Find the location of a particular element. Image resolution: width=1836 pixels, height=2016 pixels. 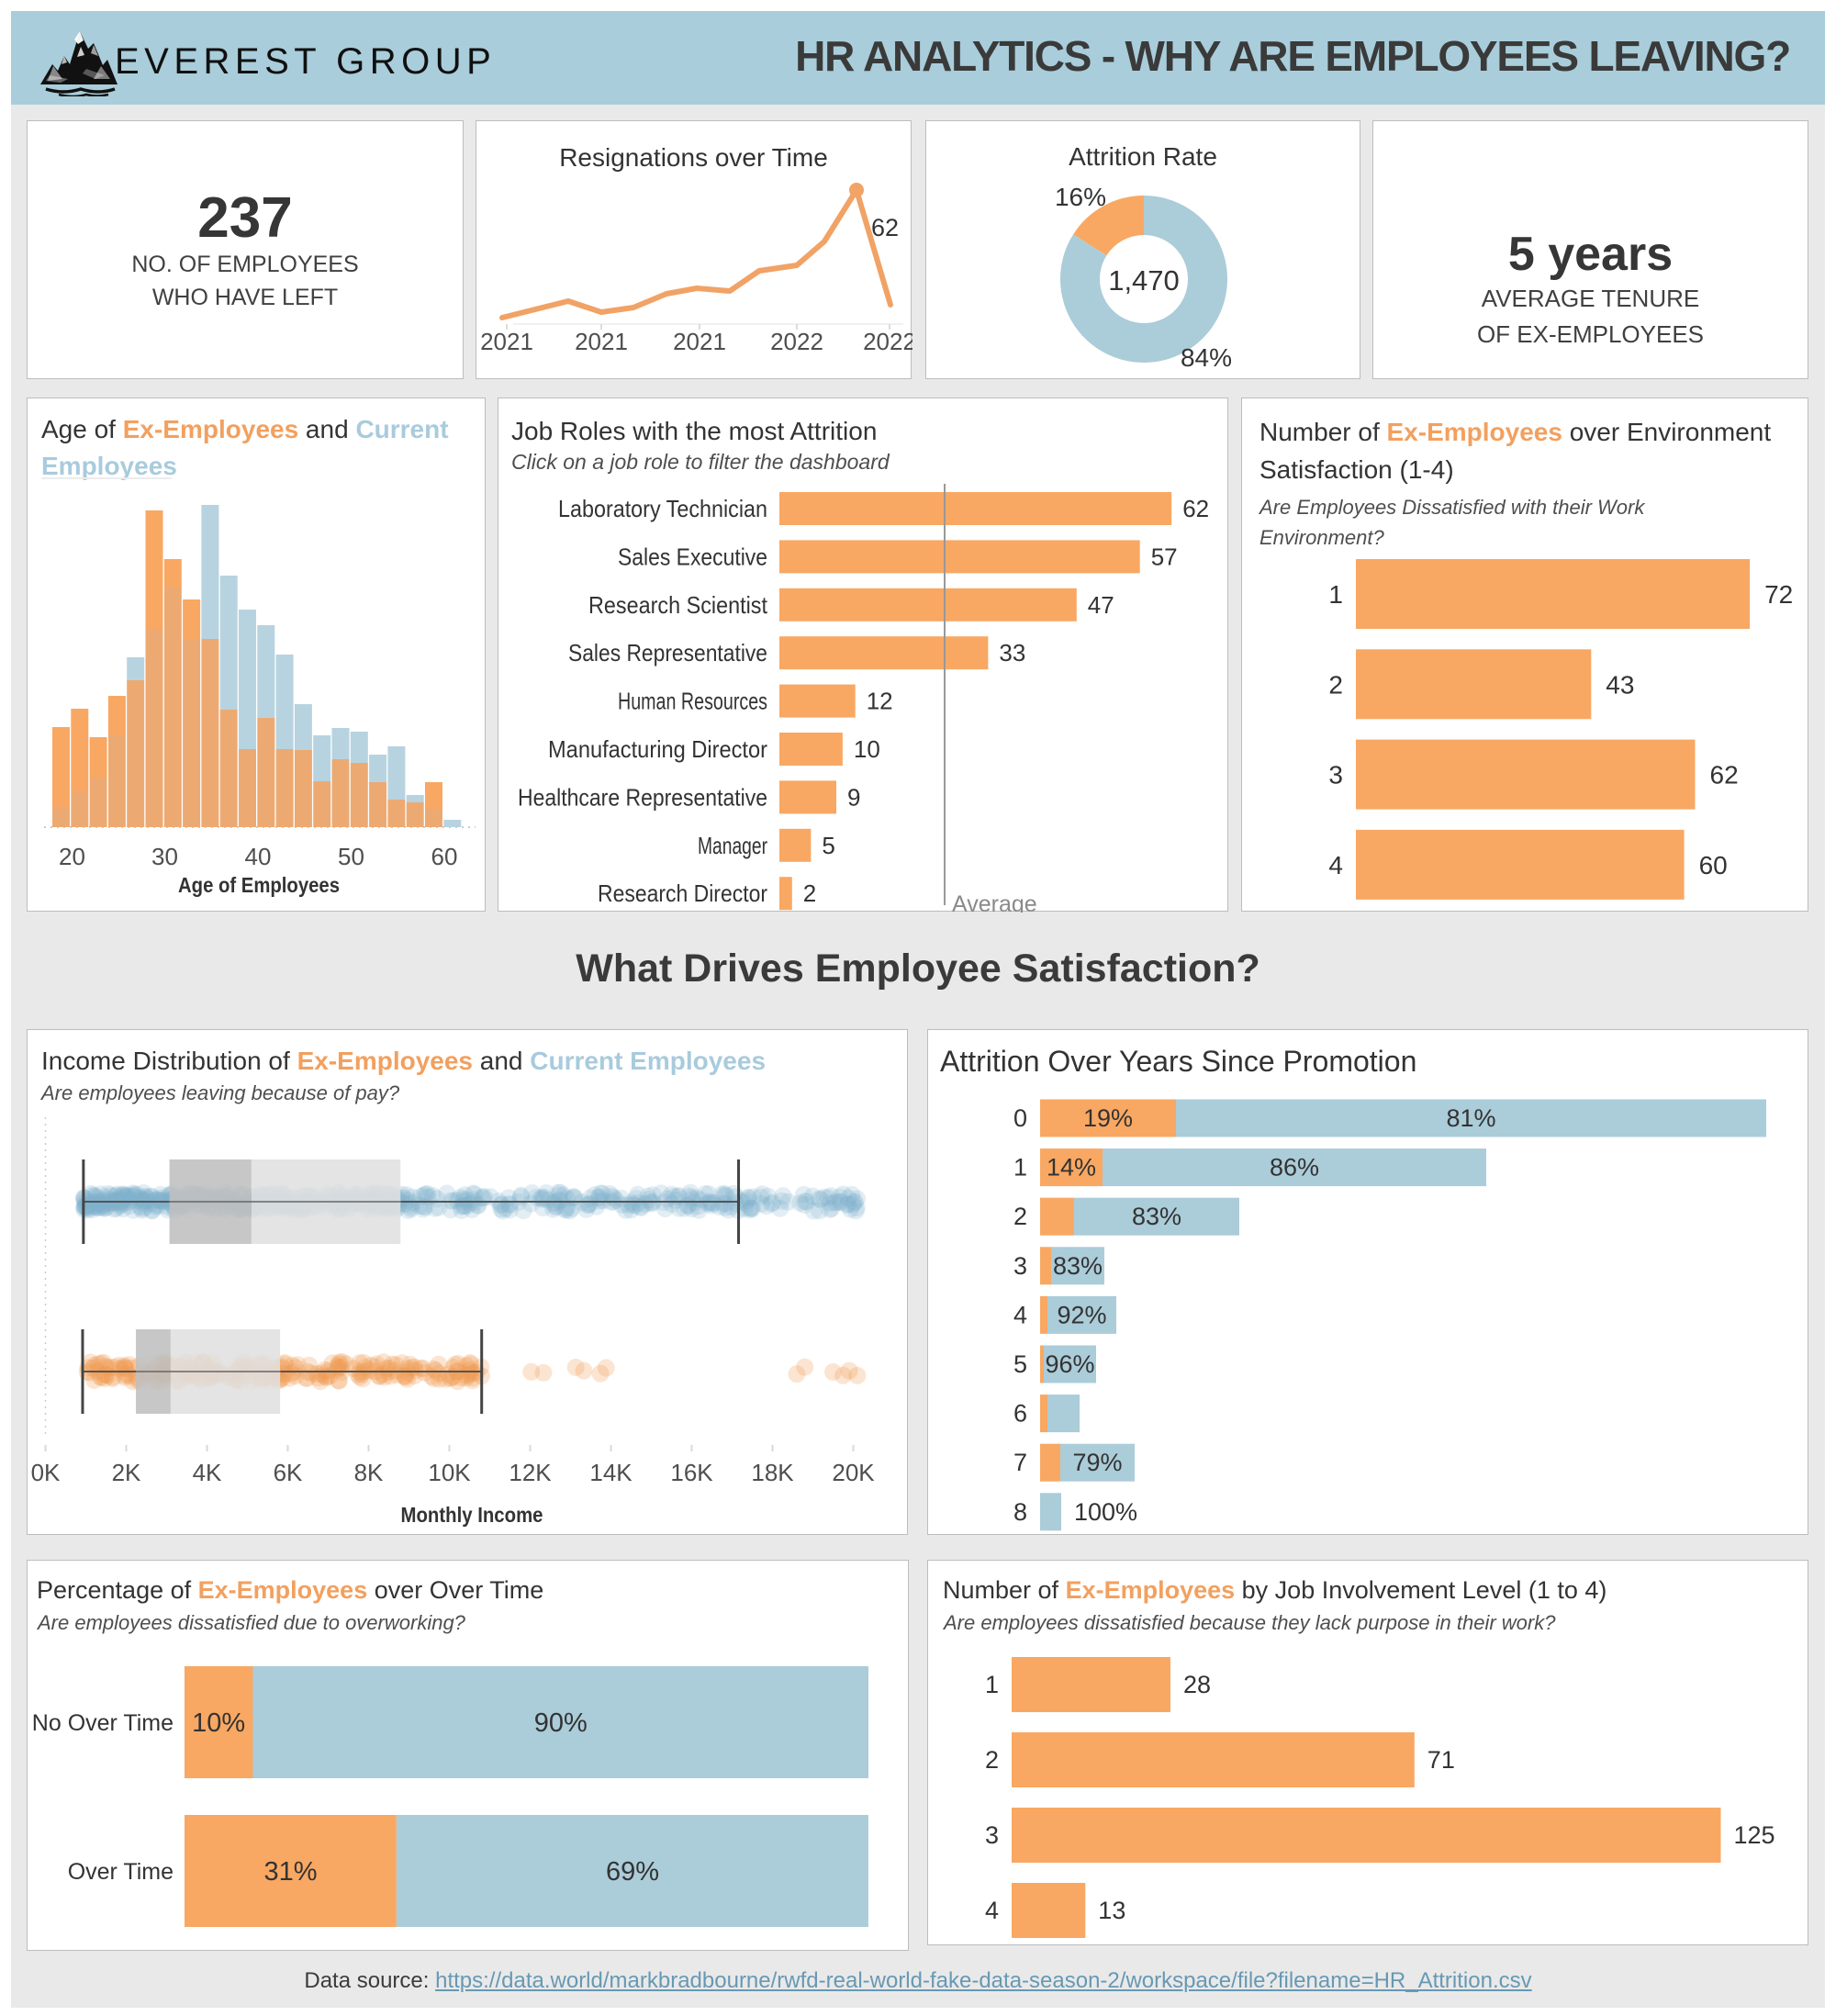

svg-text: 100% is located at coordinates (1106, 1512).